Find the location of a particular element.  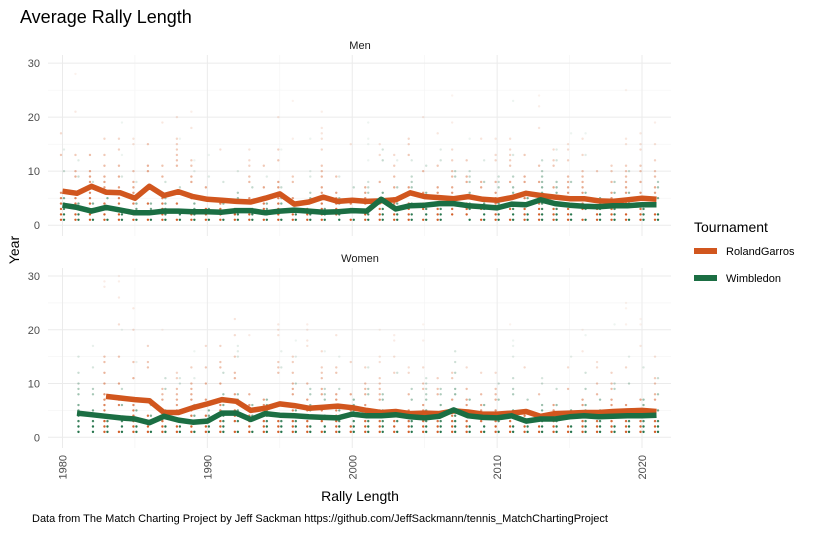

y-tick-label: 20 is located at coordinates (34, 118).